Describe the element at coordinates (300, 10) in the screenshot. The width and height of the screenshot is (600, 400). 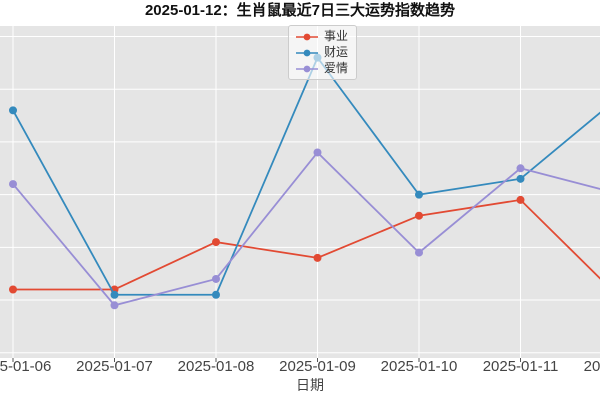
I see `chart-title: 2025-01-12：生肖鼠最近7日三大运势指数趋势` at that location.